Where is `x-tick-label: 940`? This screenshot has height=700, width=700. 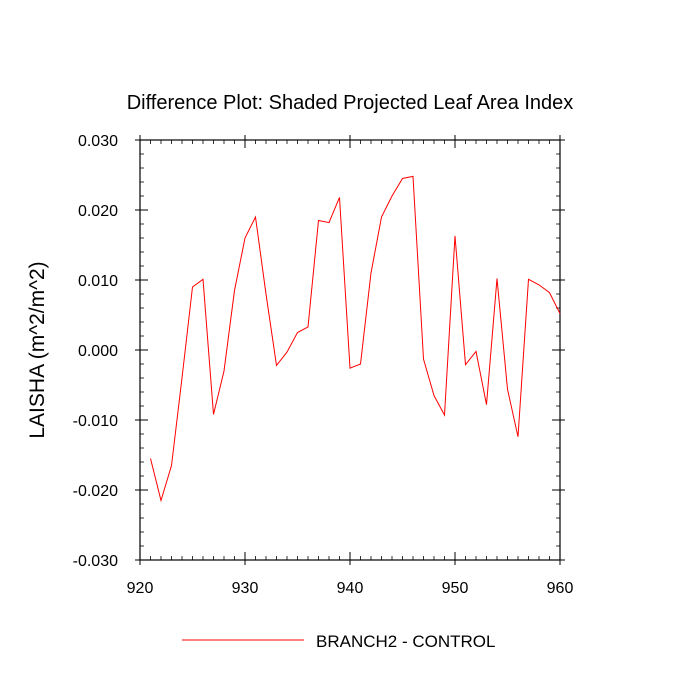 x-tick-label: 940 is located at coordinates (350, 588).